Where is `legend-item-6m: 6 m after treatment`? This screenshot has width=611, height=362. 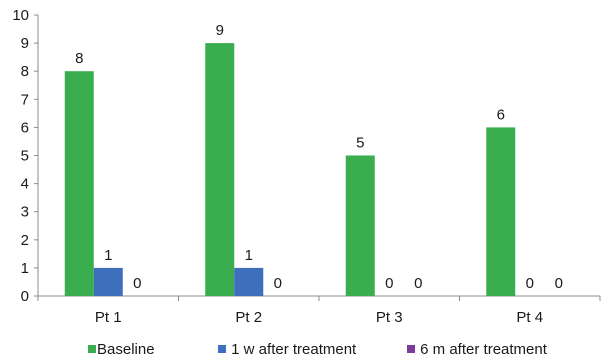
legend-item-6m: 6 m after treatment is located at coordinates (477, 350).